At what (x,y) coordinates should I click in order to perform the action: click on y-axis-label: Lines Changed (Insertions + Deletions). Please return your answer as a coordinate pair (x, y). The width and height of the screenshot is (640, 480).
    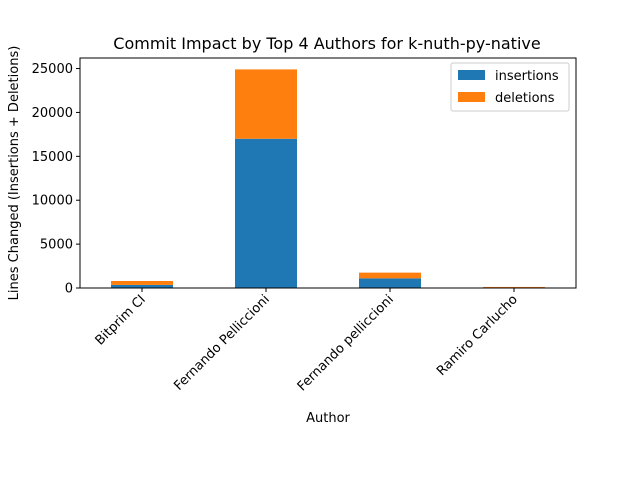
    Looking at the image, I should click on (14, 173).